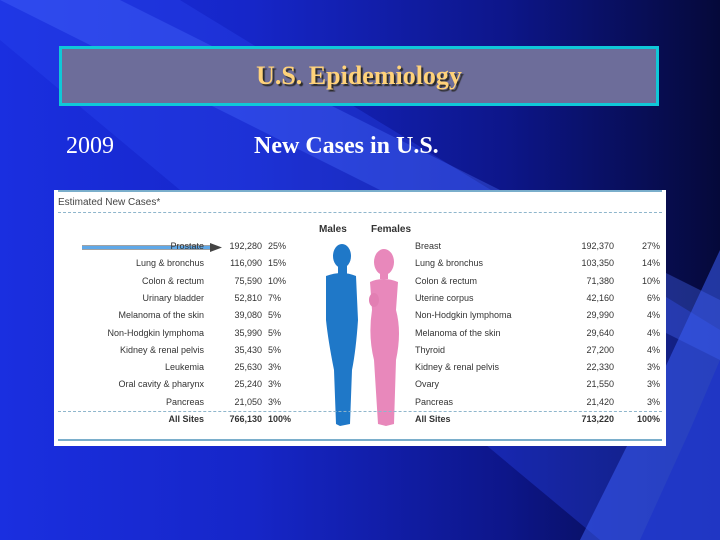  I want to click on male-site-label: Oral cavity & pharynx, so click(161, 384).